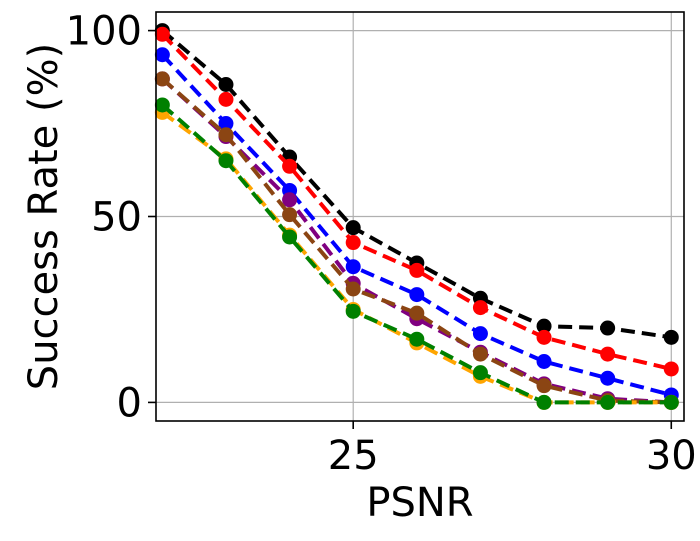 The height and width of the screenshot is (541, 700). Describe the element at coordinates (44, 216) in the screenshot. I see `y-axis-label: Success Rate (%)` at that location.